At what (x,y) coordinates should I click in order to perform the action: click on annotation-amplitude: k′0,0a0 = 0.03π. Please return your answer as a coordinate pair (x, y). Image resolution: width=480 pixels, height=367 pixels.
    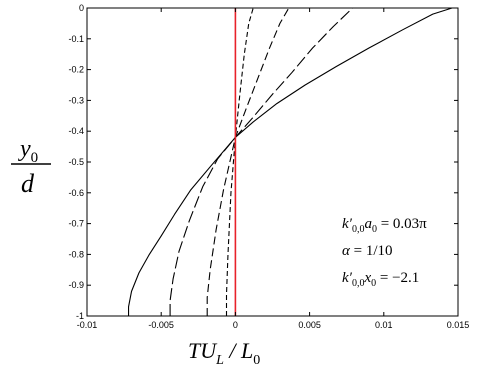
    Looking at the image, I should click on (384, 225).